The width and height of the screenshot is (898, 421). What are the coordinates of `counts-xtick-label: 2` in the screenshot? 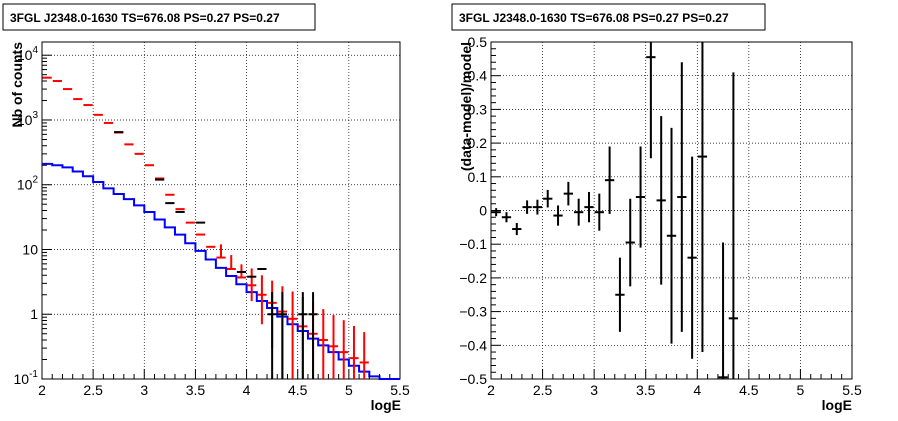 It's located at (42, 390).